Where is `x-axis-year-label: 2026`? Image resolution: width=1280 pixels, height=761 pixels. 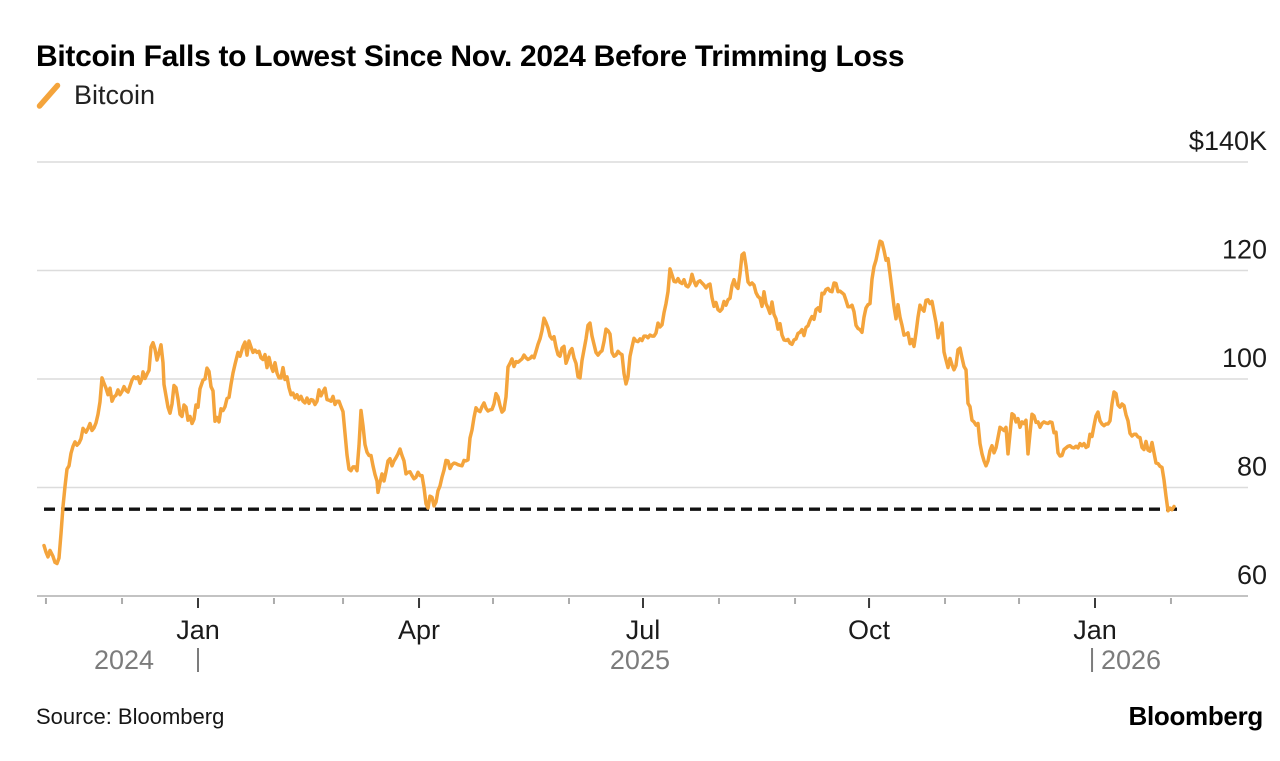
x-axis-year-label: 2026 is located at coordinates (1131, 660).